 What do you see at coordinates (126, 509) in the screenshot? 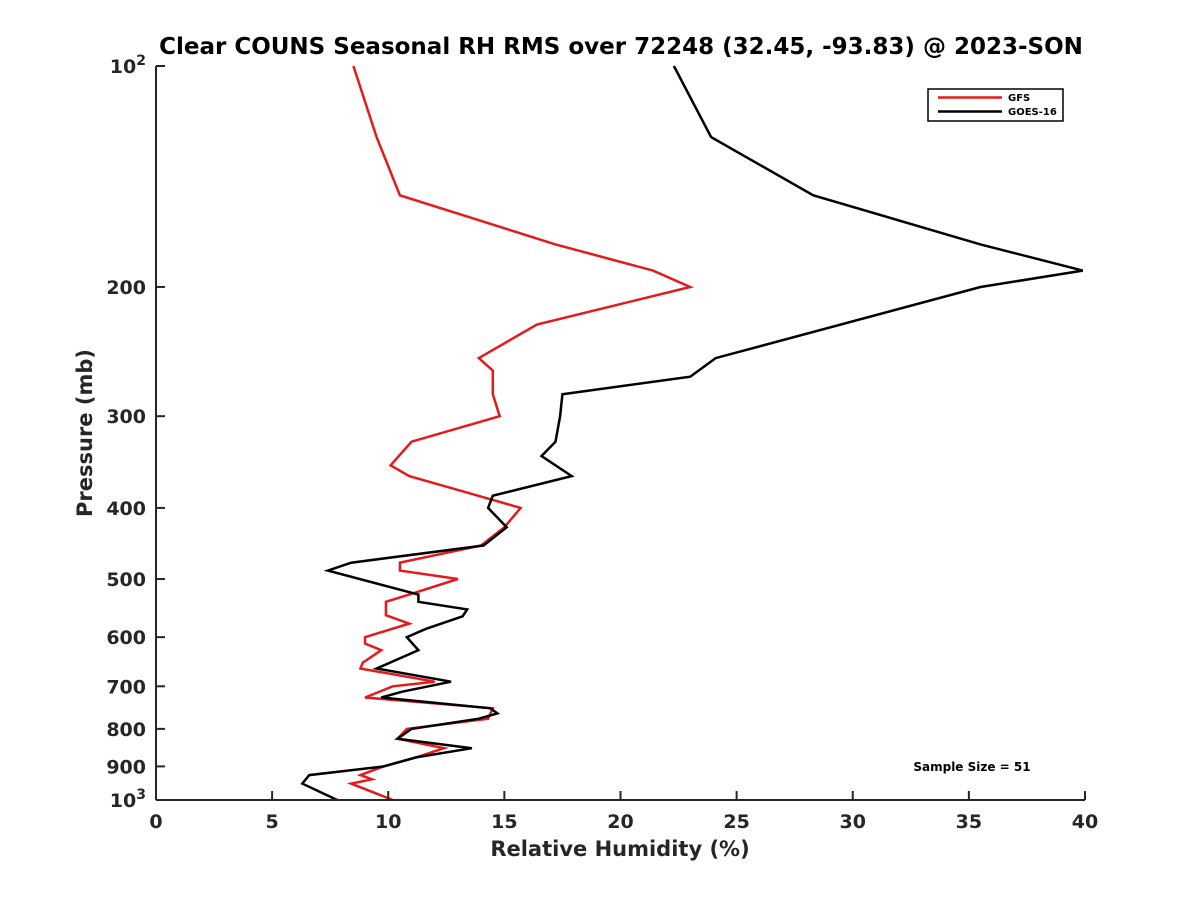
I see `y-tick-label: 400` at bounding box center [126, 509].